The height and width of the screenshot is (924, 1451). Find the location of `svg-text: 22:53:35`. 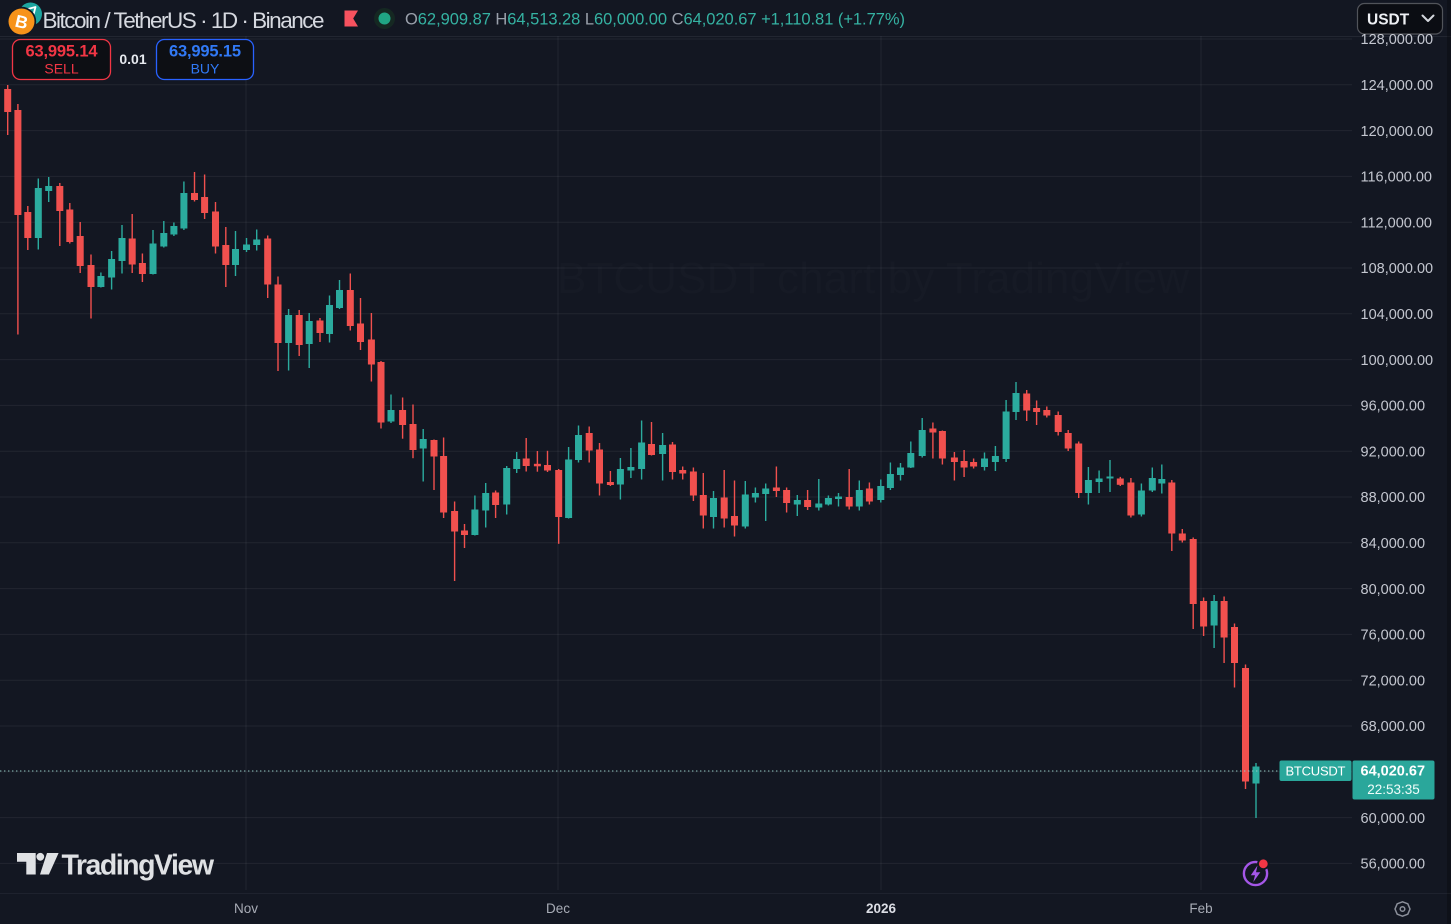

svg-text: 22:53:35 is located at coordinates (1393, 789).